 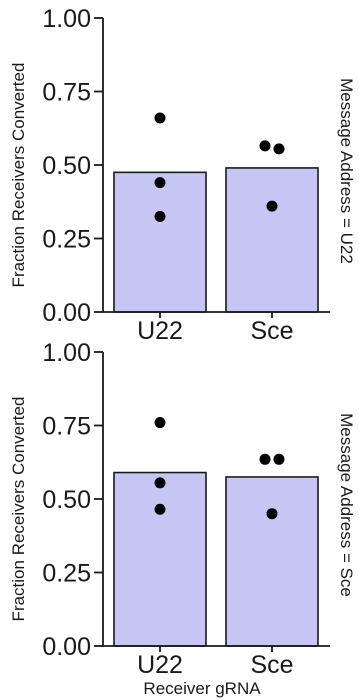 I want to click on facet-label: Message Address = U22, so click(x=346, y=171).